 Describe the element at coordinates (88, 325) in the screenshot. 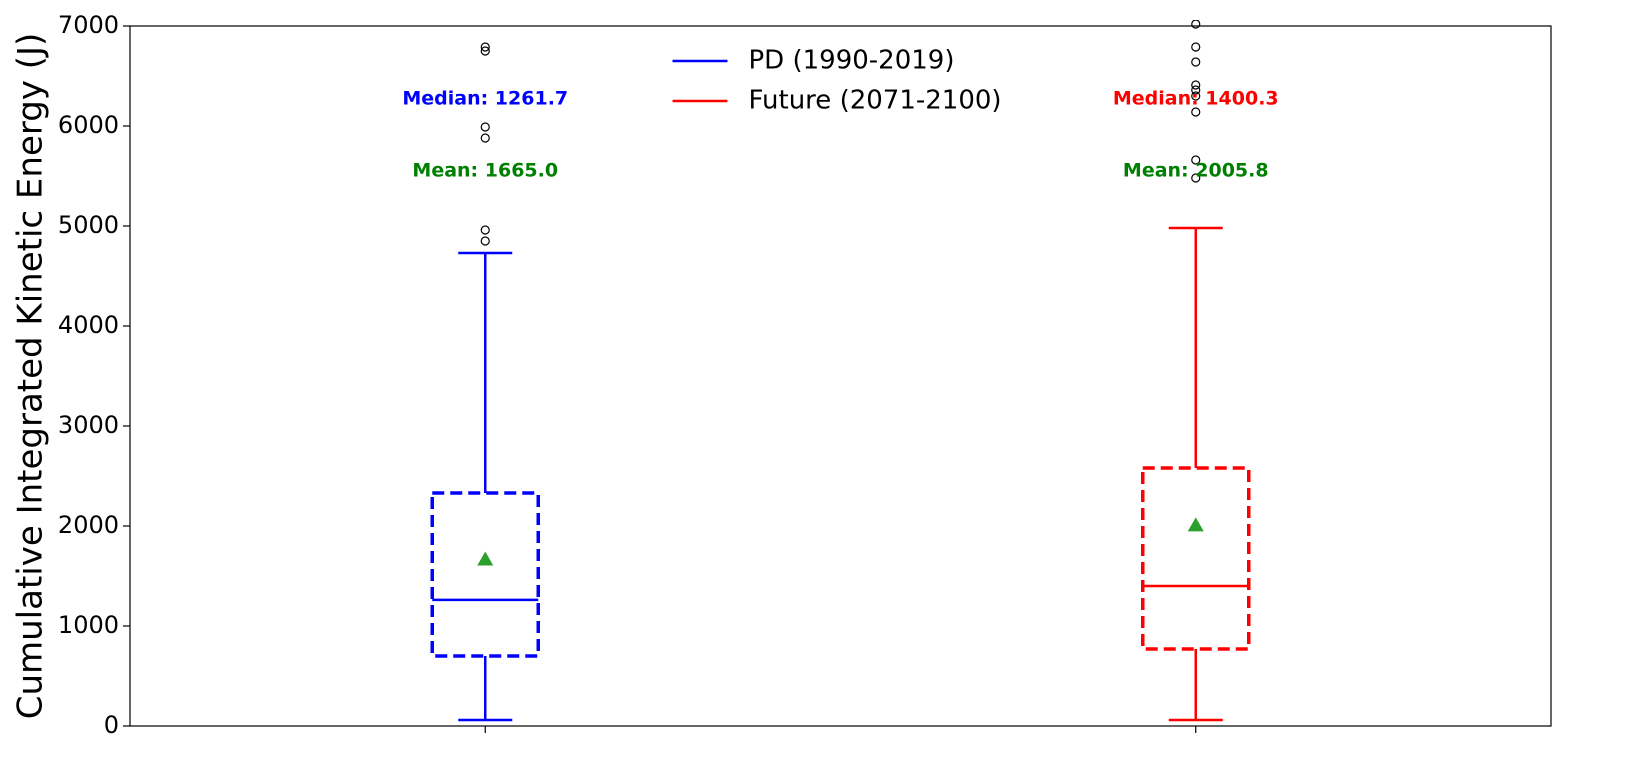

I see `y-tick-label: 4000` at that location.